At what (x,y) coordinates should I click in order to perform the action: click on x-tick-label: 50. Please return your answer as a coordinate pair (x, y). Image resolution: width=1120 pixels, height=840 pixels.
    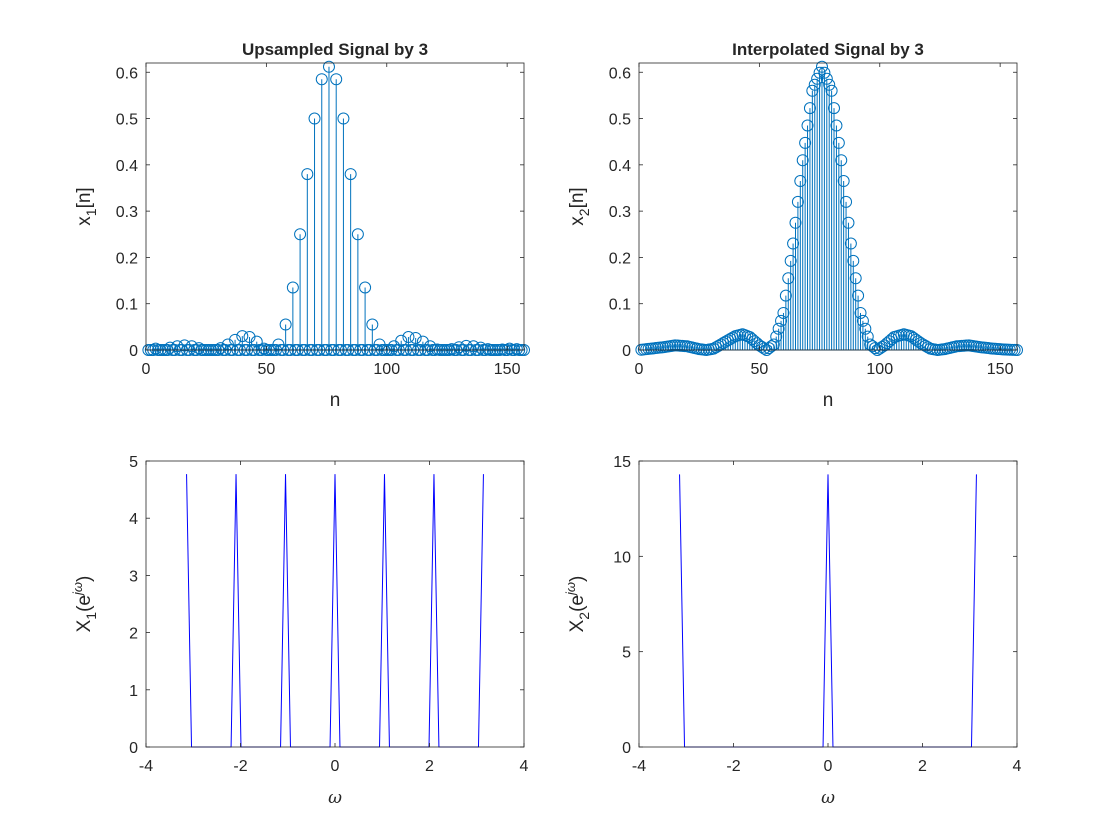
    Looking at the image, I should click on (266, 369).